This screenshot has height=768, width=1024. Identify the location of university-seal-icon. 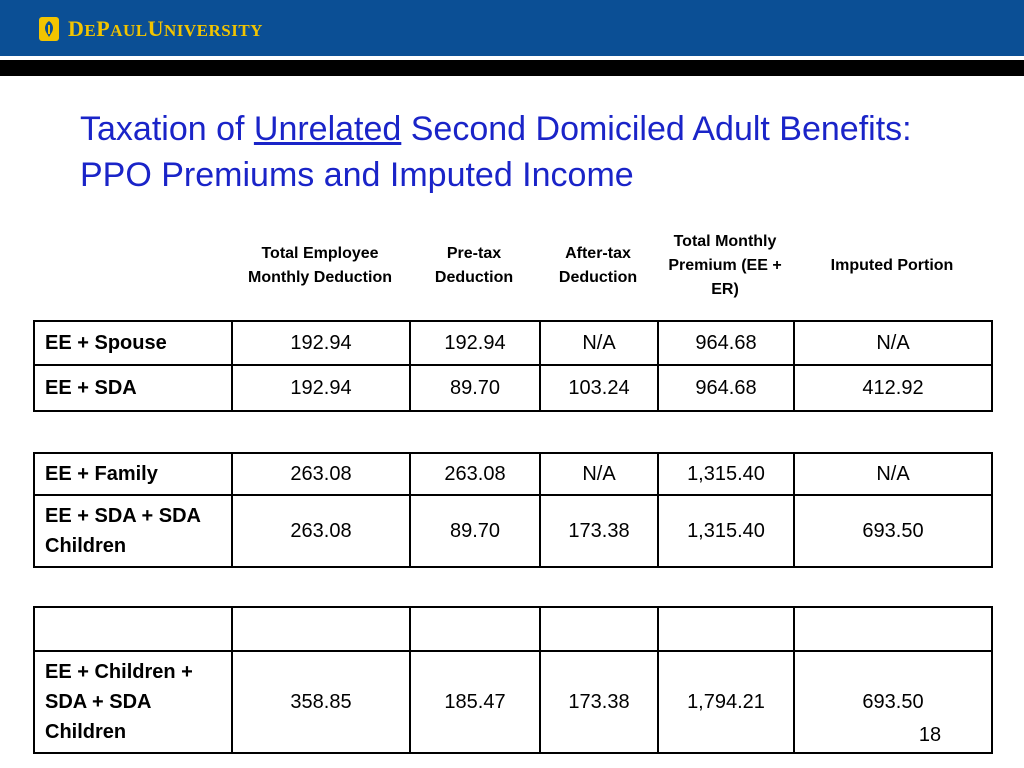
(49, 29).